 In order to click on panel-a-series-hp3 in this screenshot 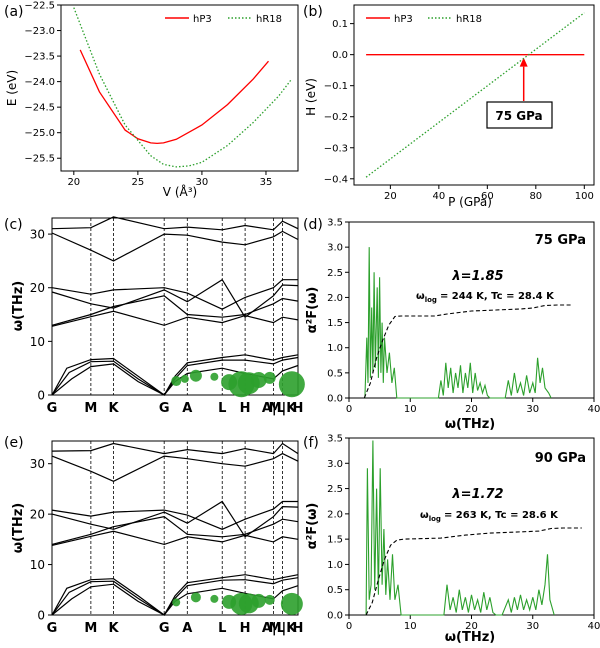, I will do `click(174, 97)`.